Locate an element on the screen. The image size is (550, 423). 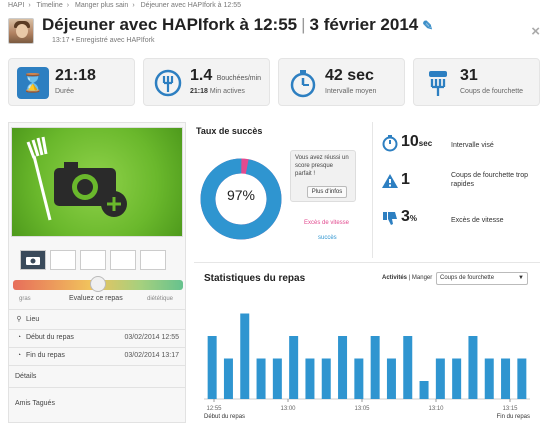
breadcrumb-item: Manger plus sain is located at coordinates (102, 5).